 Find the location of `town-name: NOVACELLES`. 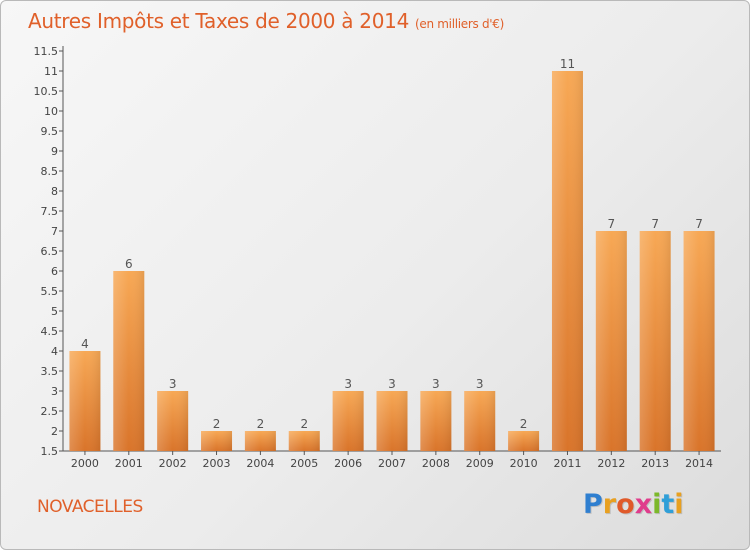

town-name: NOVACELLES is located at coordinates (90, 507).